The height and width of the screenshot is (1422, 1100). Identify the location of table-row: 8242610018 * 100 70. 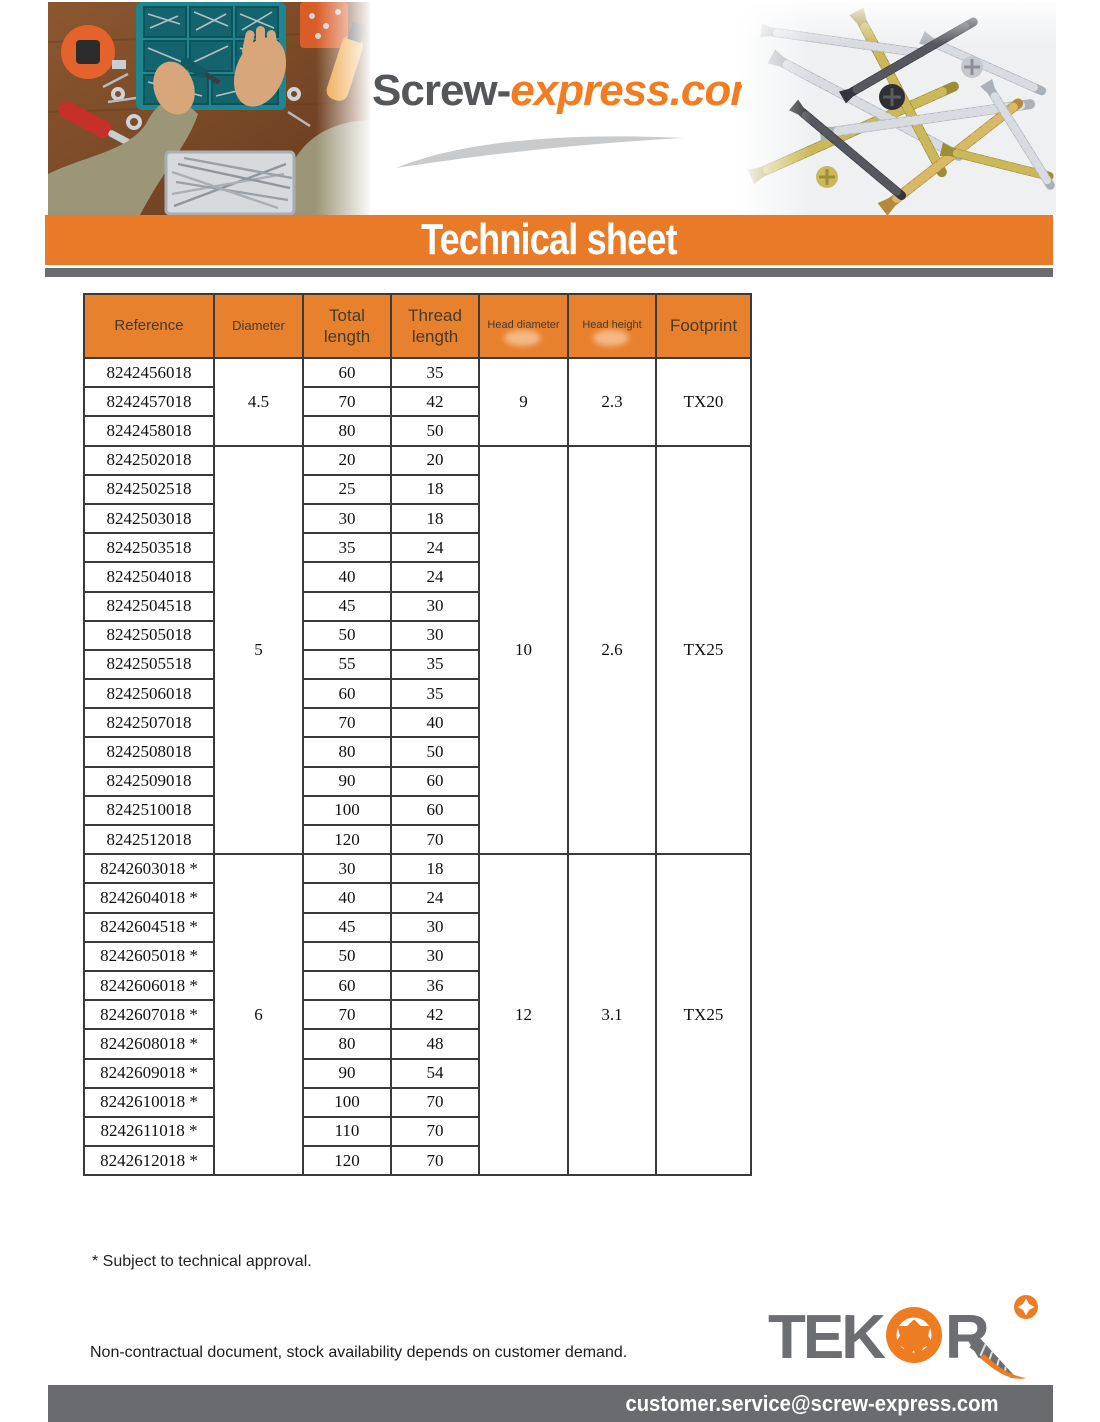
(417, 1102).